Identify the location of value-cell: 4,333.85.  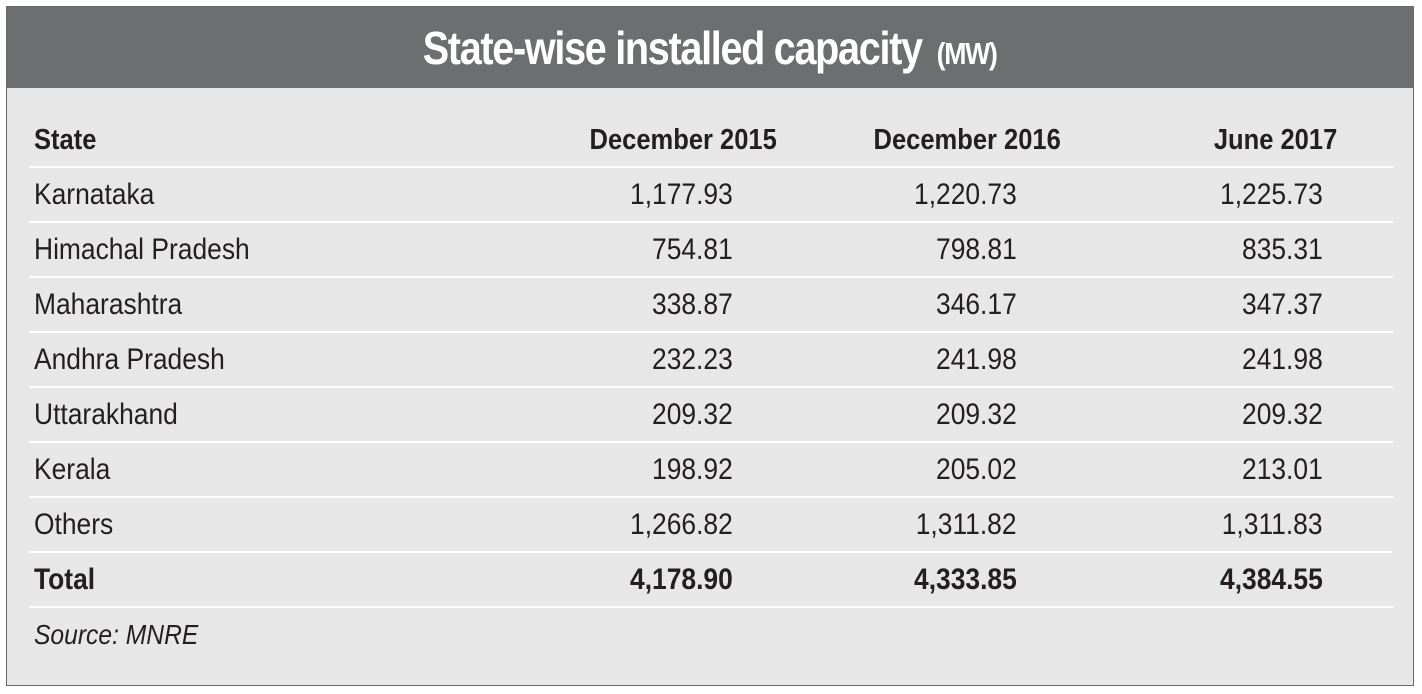
(965, 579).